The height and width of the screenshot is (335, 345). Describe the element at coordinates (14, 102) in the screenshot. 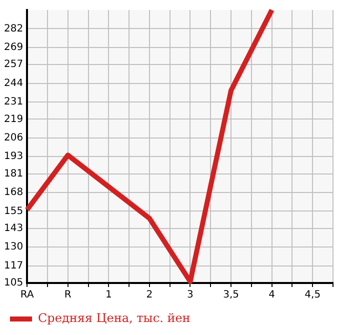

I see `y-tick-label: 231` at that location.